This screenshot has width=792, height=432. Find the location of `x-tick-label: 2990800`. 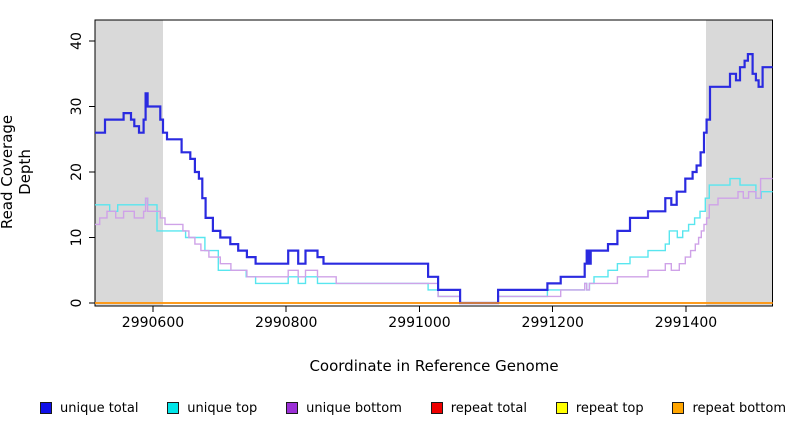

x-tick-label: 2990800 is located at coordinates (286, 323).